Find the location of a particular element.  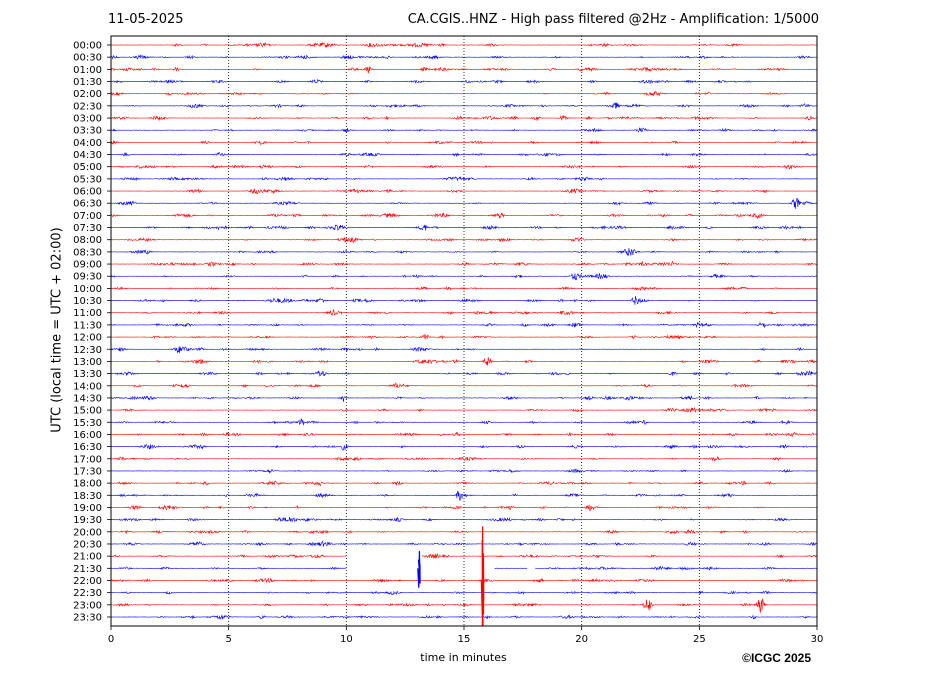

y-tick-label: 23:00 is located at coordinates (87, 605).